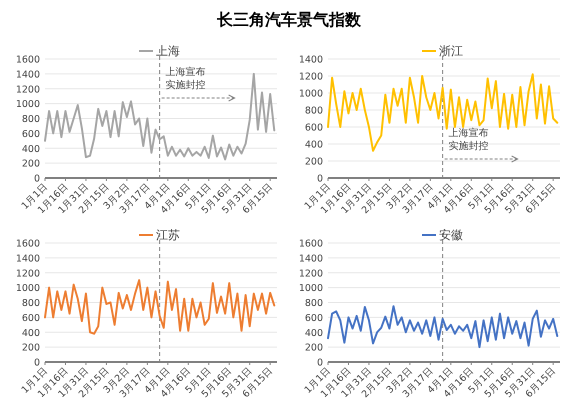 This screenshot has height=408, width=578. Describe the element at coordinates (451, 51) in the screenshot. I see `legend-label: 浙江` at that location.